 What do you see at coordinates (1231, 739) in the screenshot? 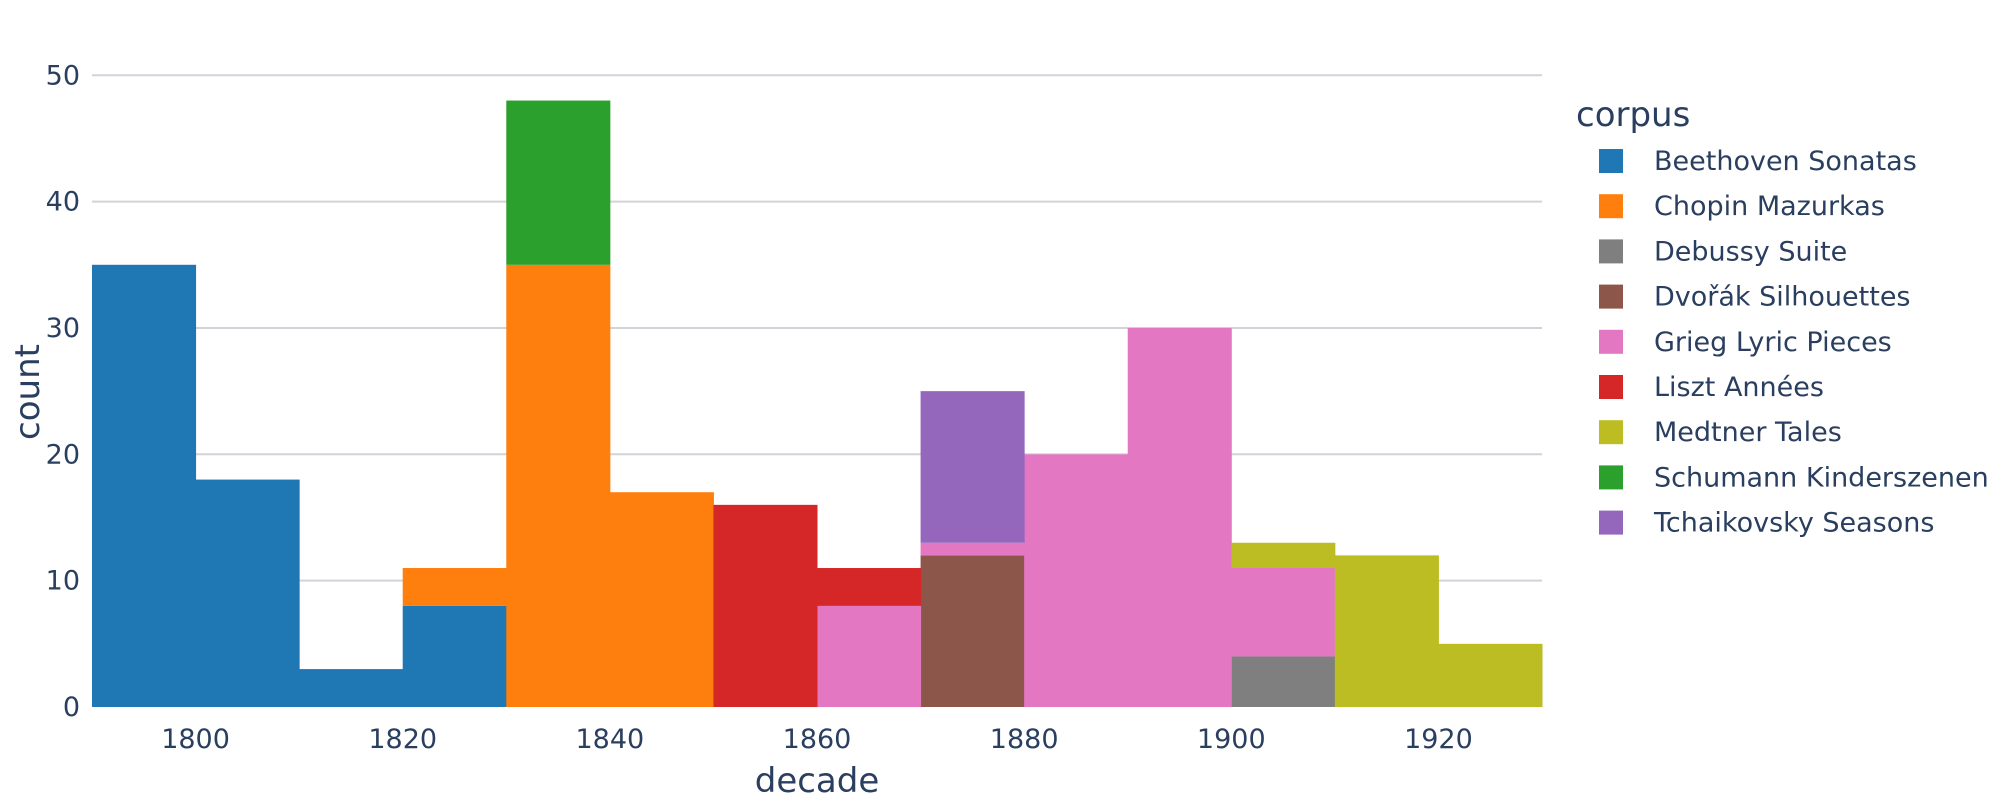
I see `x-tick-label: 1900` at bounding box center [1231, 739].